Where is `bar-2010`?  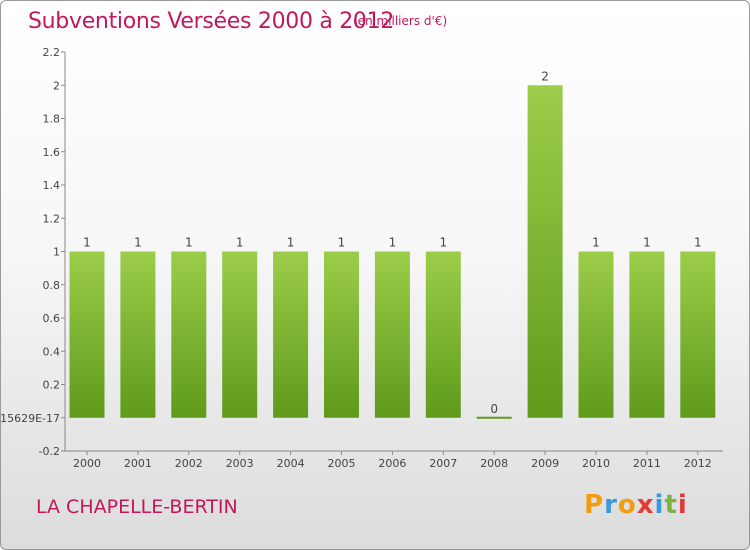 bar-2010 is located at coordinates (596, 334).